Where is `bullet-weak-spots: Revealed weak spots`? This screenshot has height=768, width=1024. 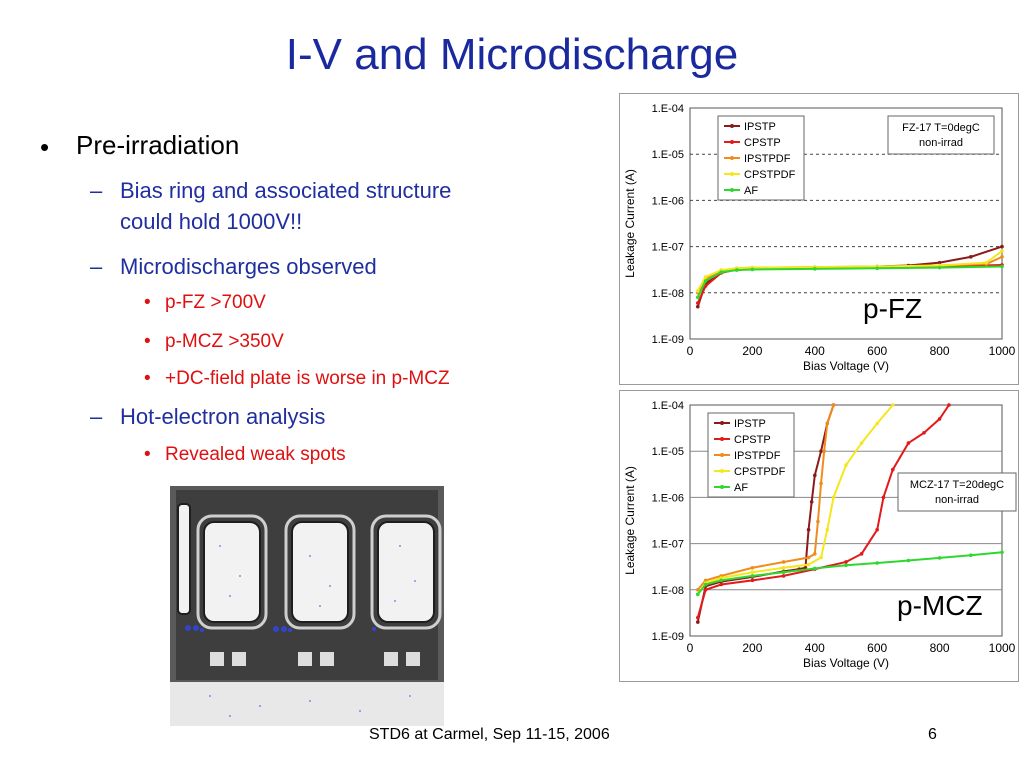
bullet-weak-spots: Revealed weak spots is located at coordinates (255, 454).